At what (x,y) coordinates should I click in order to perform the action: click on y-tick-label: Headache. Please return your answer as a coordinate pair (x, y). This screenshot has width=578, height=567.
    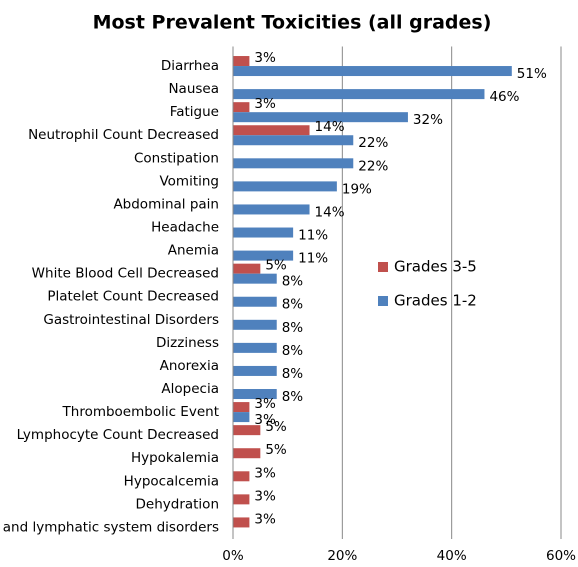
    Looking at the image, I should click on (185, 228).